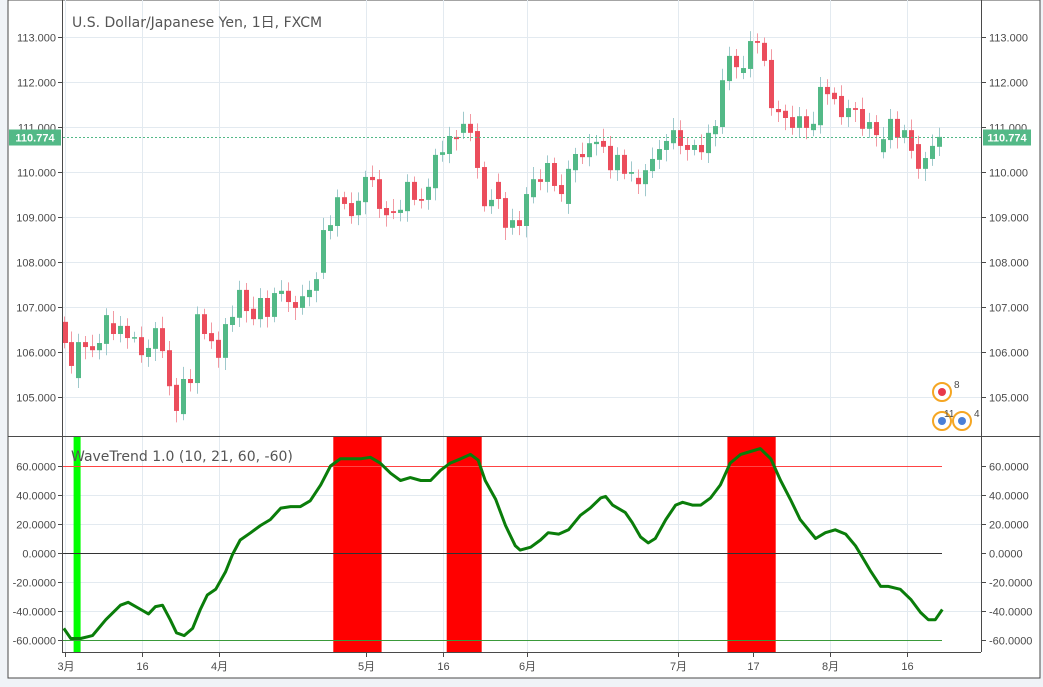  What do you see at coordinates (1008, 39) in the screenshot?
I see `price-tick-label-right: 113.000` at bounding box center [1008, 39].